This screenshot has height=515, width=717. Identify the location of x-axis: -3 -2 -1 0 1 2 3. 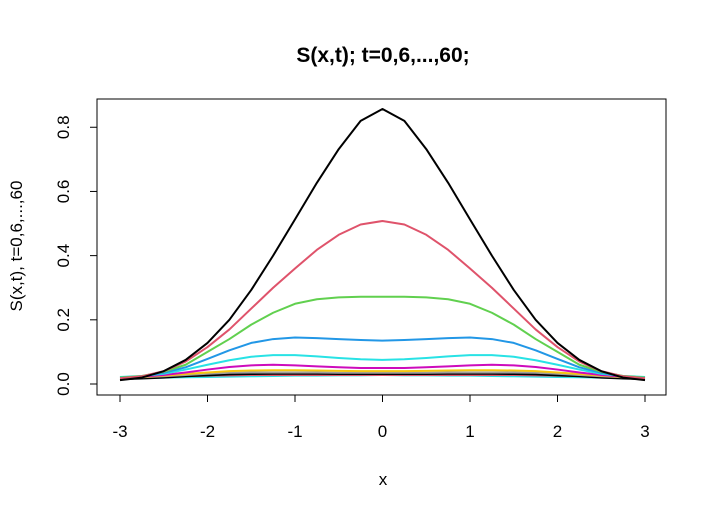
(381, 417).